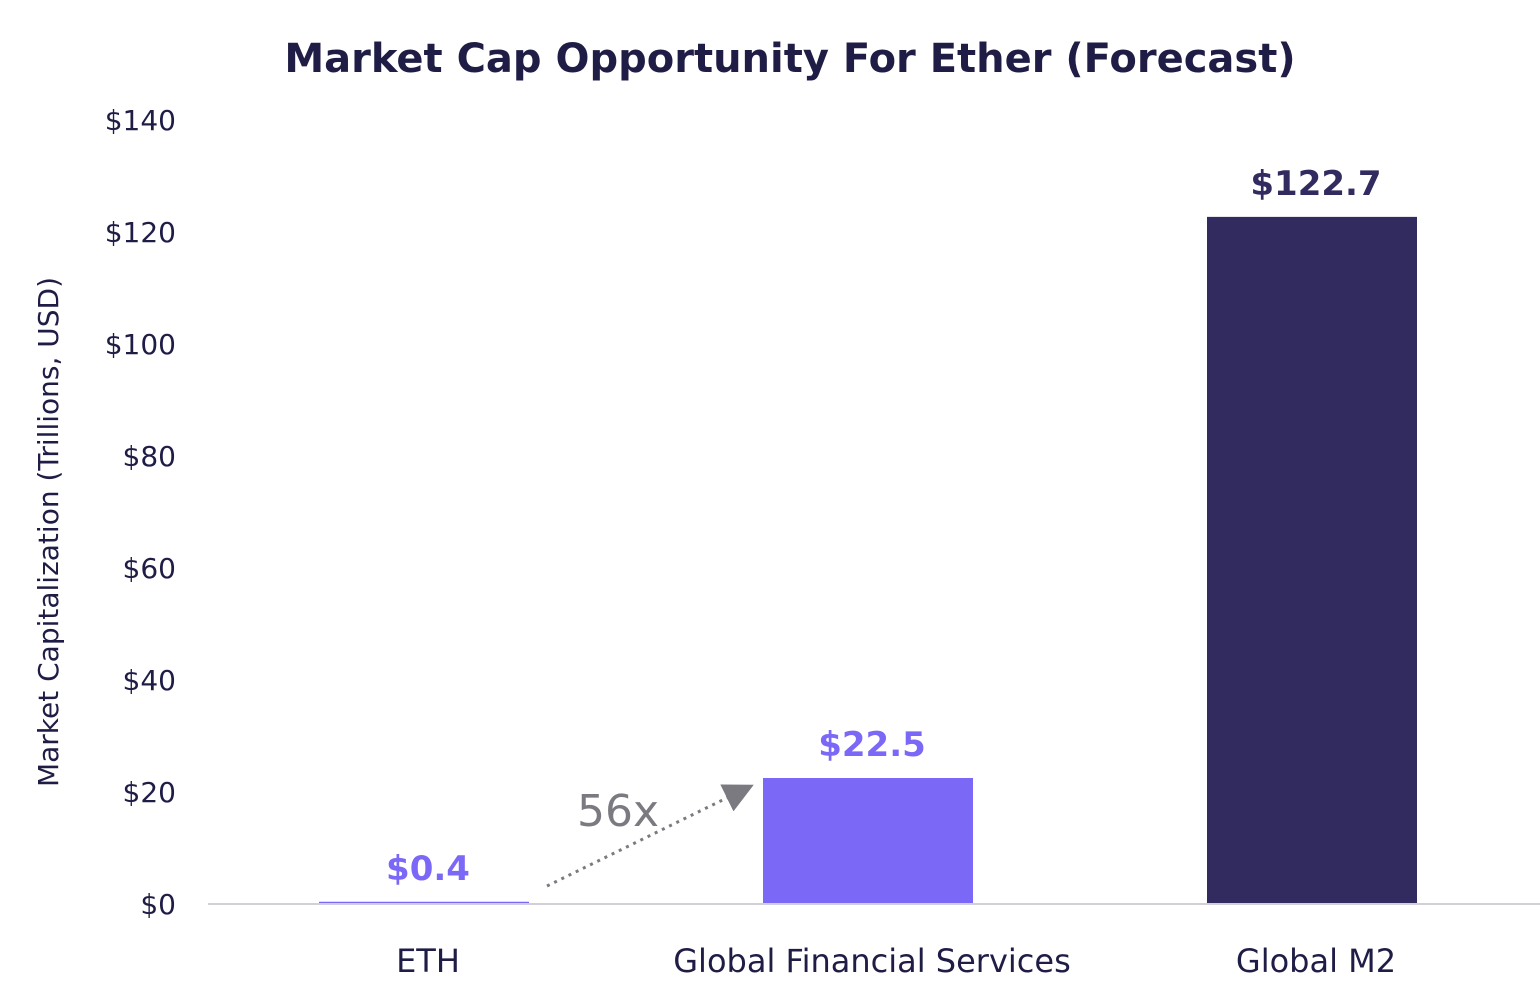 The width and height of the screenshot is (1540, 1006). I want to click on y-tick-label: $40, so click(149, 680).